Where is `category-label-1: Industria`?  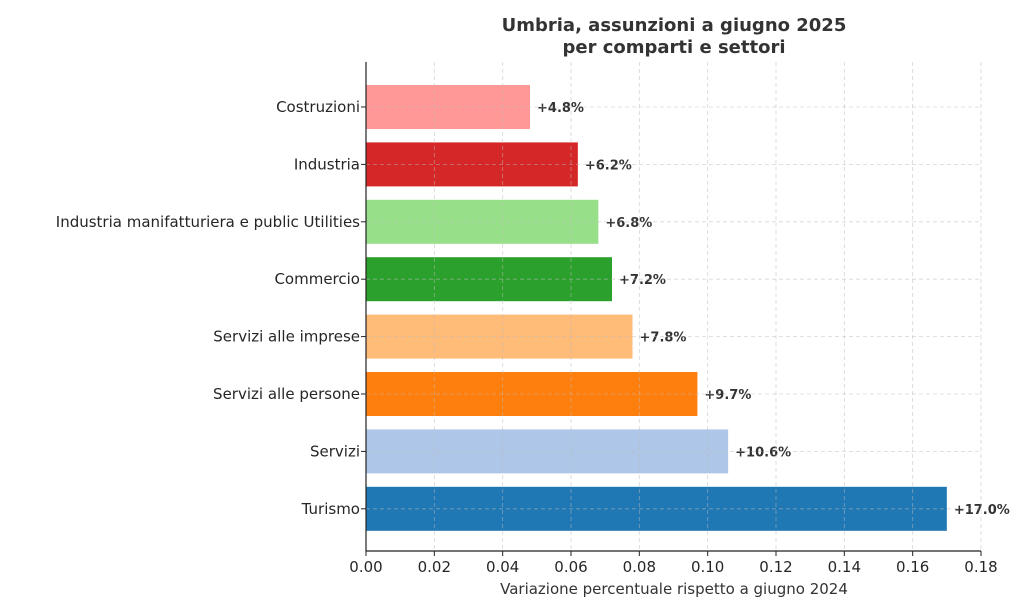
category-label-1: Industria is located at coordinates (327, 164).